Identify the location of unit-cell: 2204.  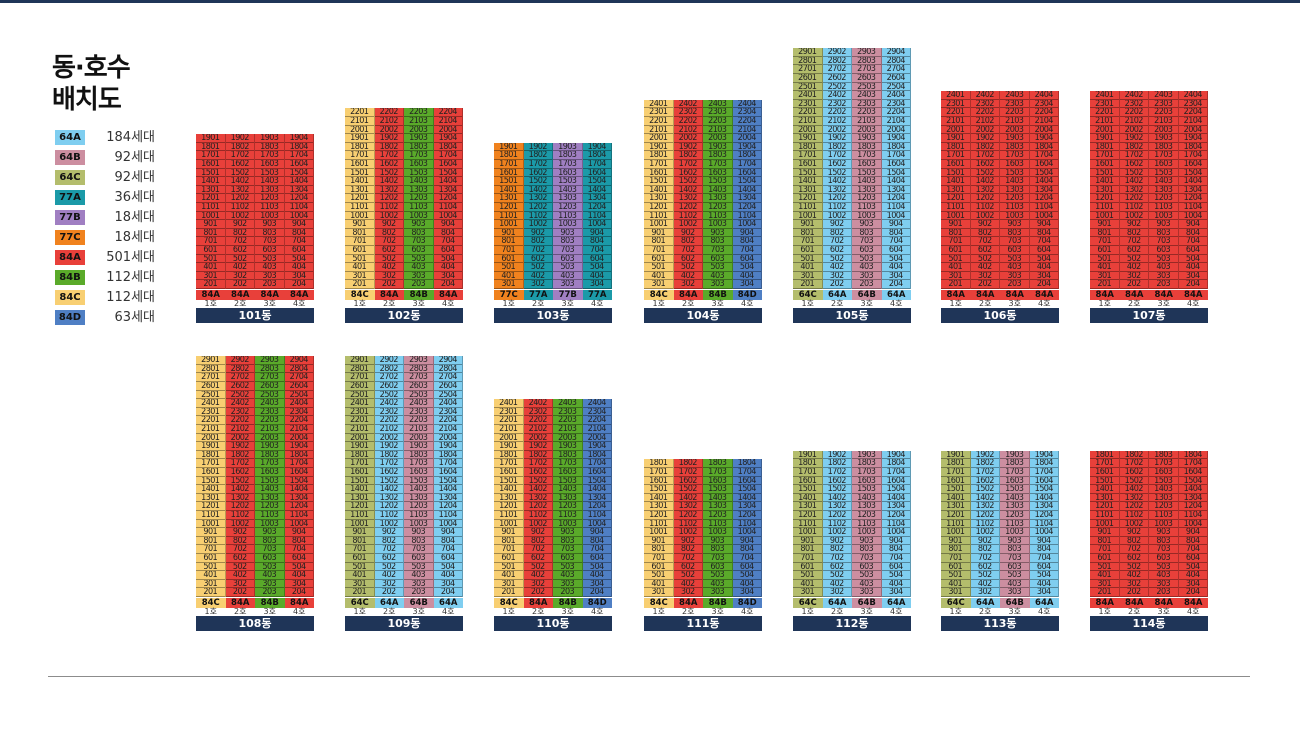
(1192, 112).